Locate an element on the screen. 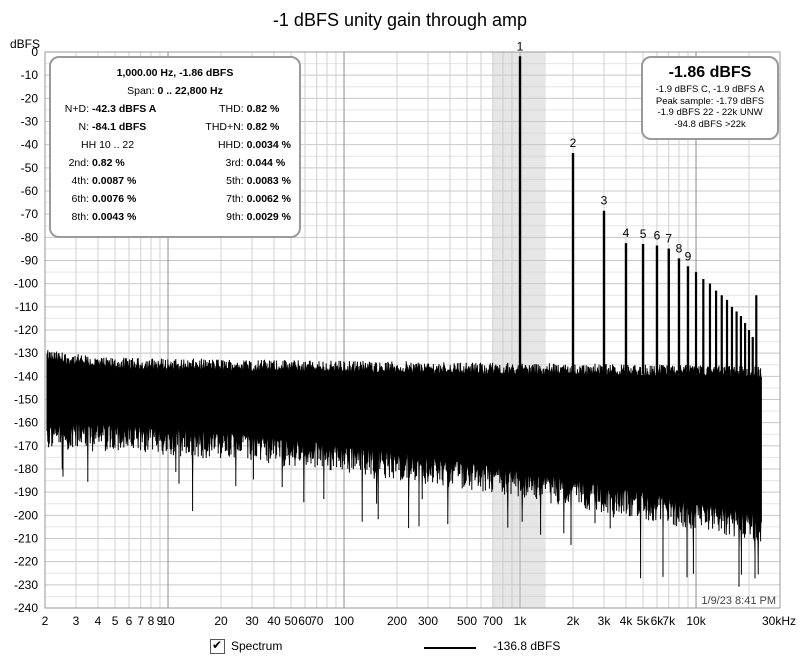 This screenshot has width=800, height=661. stat-label: 8th: is located at coordinates (80, 217).